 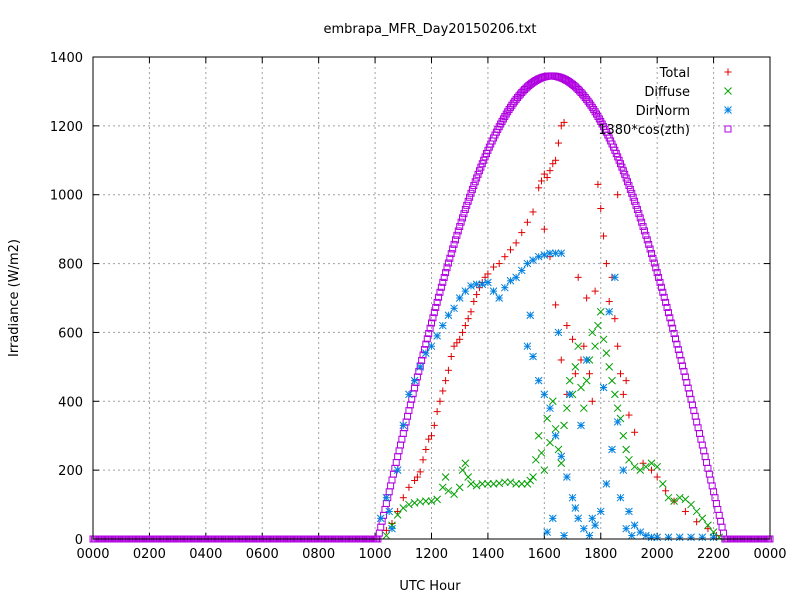 What do you see at coordinates (66, 127) in the screenshot?
I see `y-tick-label: 1200` at bounding box center [66, 127].